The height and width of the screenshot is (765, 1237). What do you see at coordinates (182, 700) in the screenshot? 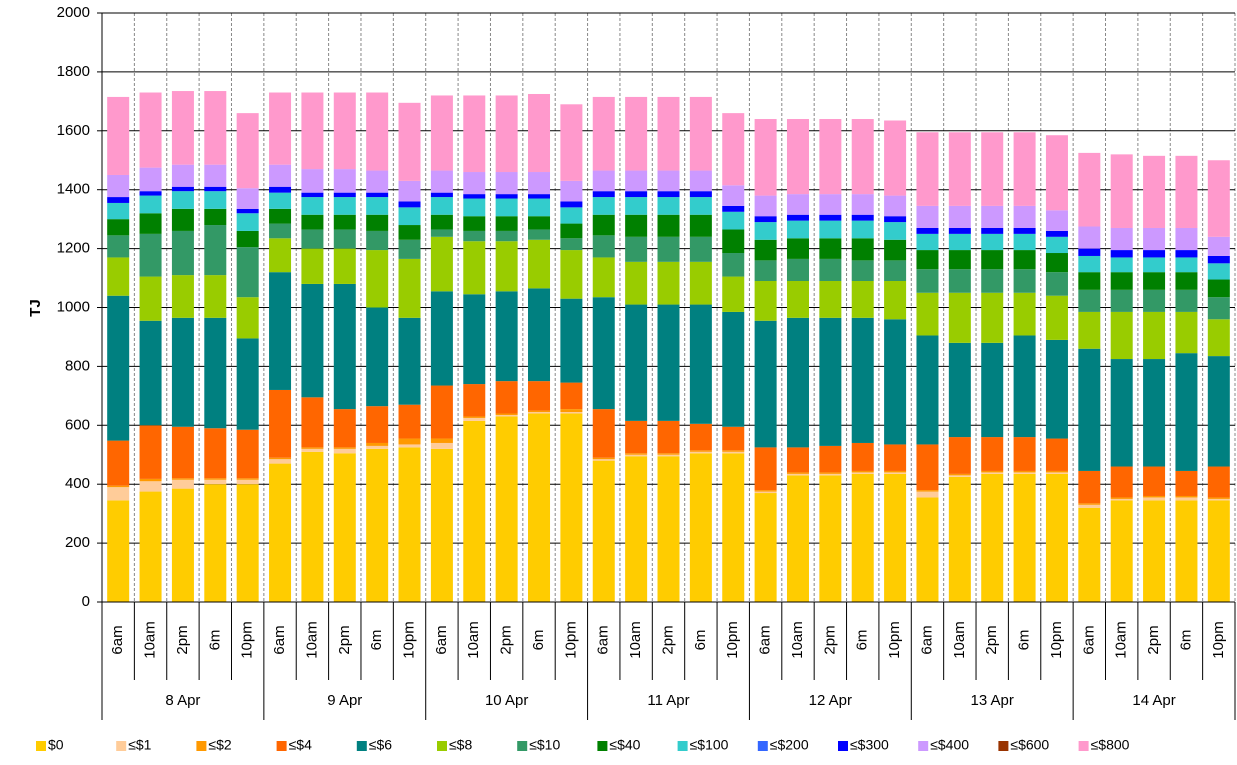
I see `group-label: 8 Apr` at bounding box center [182, 700].